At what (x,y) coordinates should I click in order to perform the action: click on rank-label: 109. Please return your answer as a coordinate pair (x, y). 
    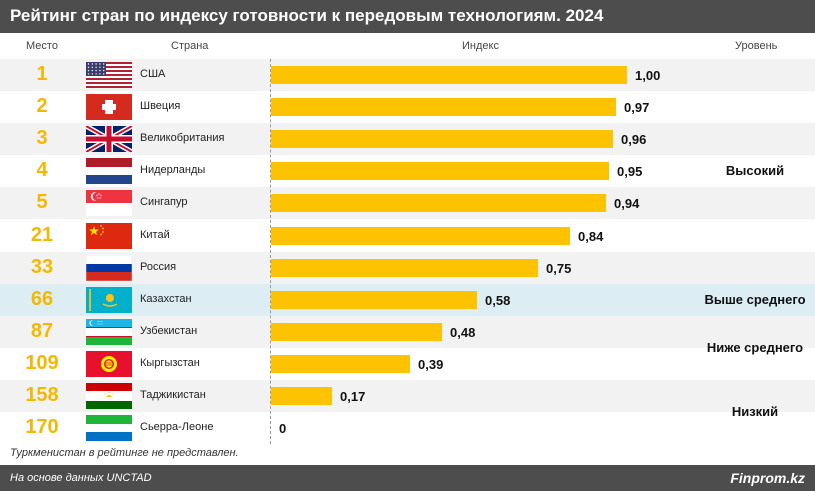
    Looking at the image, I should click on (42, 362).